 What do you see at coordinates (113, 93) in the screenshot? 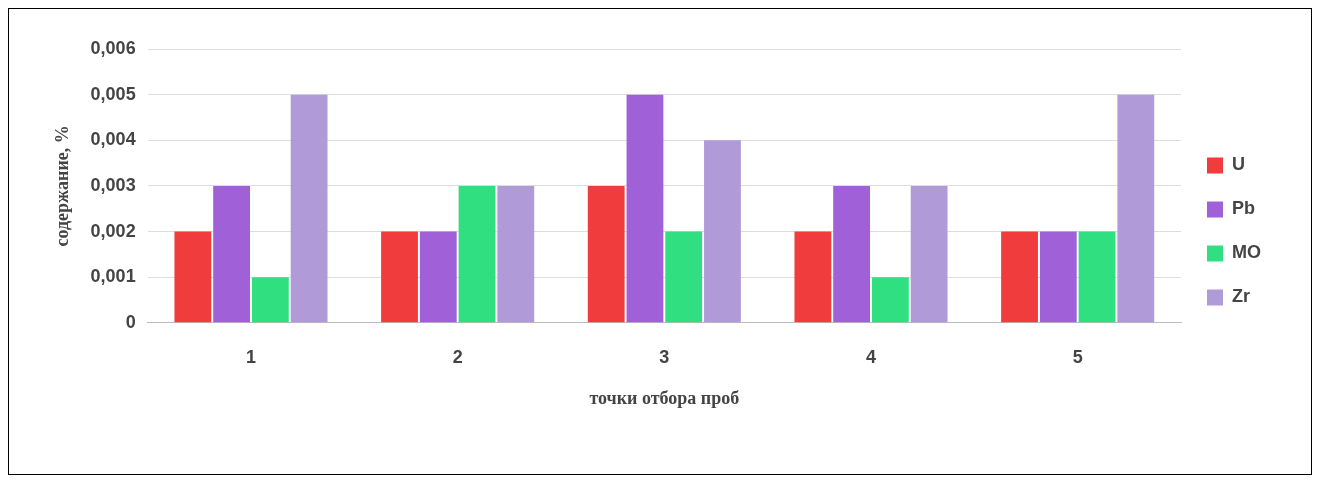
I see `y-tick-label: 0,005` at bounding box center [113, 93].